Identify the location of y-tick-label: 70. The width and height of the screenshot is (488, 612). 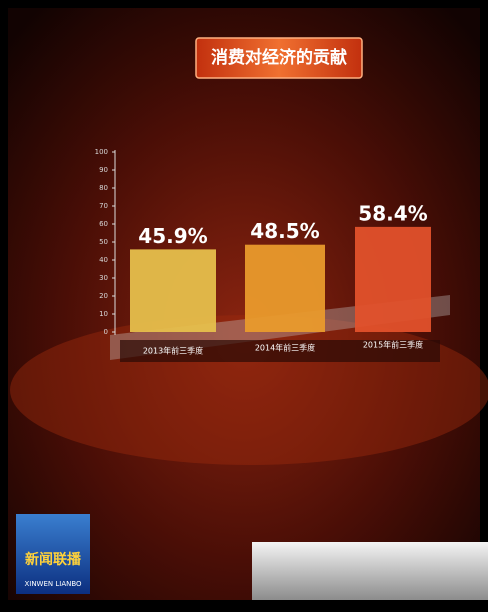
(103, 206).